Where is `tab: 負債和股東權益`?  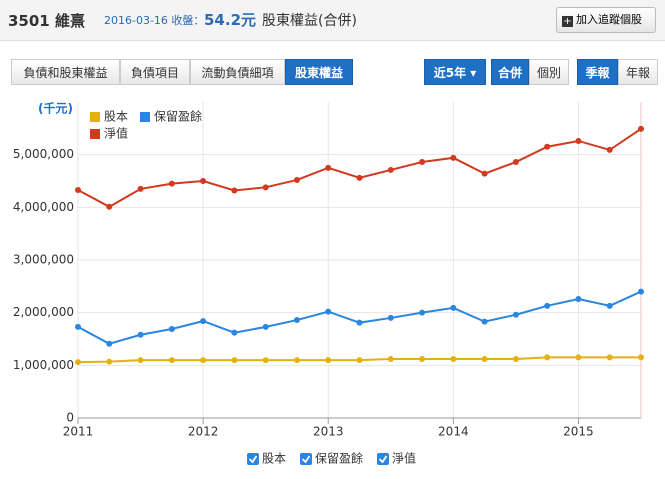 tab: 負債和股東權益 is located at coordinates (65, 72).